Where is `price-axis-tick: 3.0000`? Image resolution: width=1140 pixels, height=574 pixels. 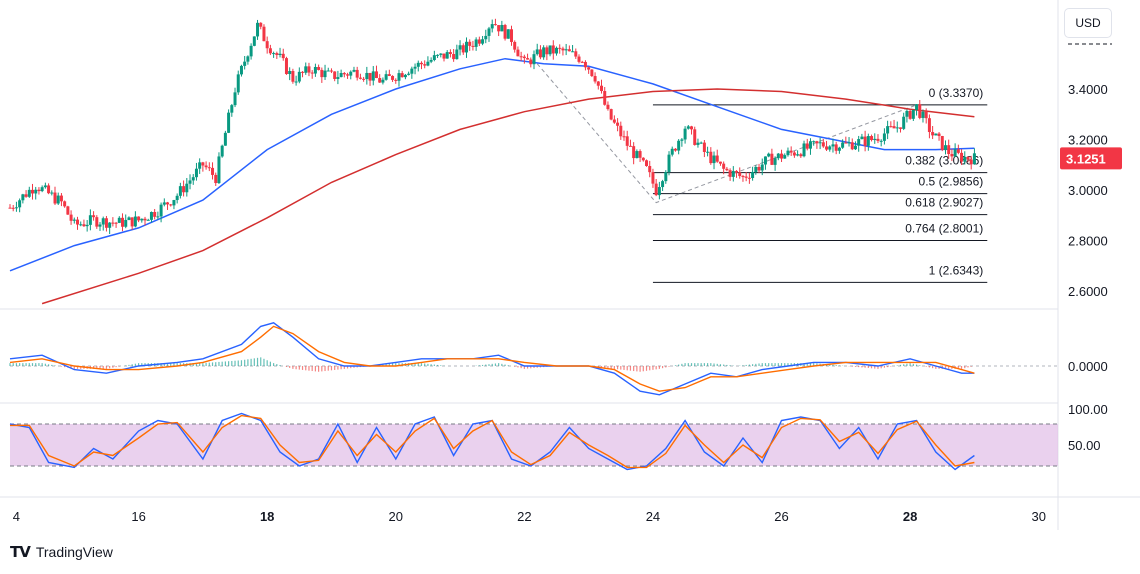 price-axis-tick: 3.0000 is located at coordinates (1088, 190).